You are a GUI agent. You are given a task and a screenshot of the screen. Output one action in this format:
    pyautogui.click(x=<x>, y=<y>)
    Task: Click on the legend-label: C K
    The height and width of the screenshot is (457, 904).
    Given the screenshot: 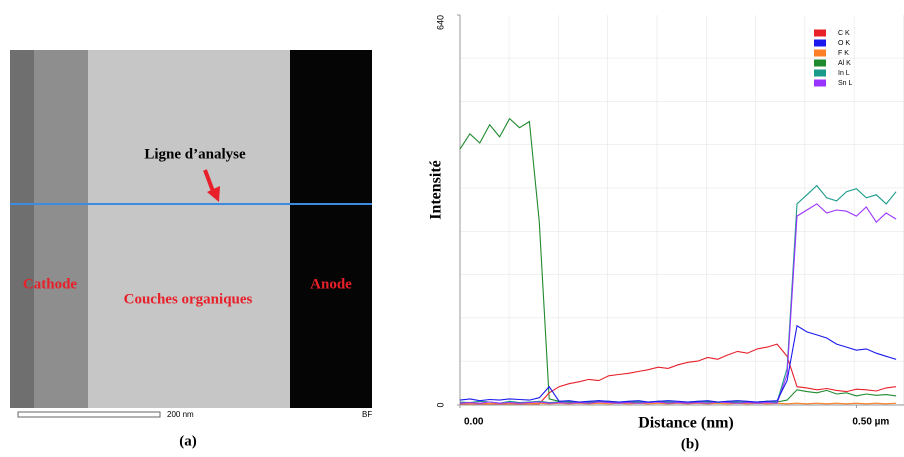 What is the action you would take?
    pyautogui.click(x=844, y=33)
    